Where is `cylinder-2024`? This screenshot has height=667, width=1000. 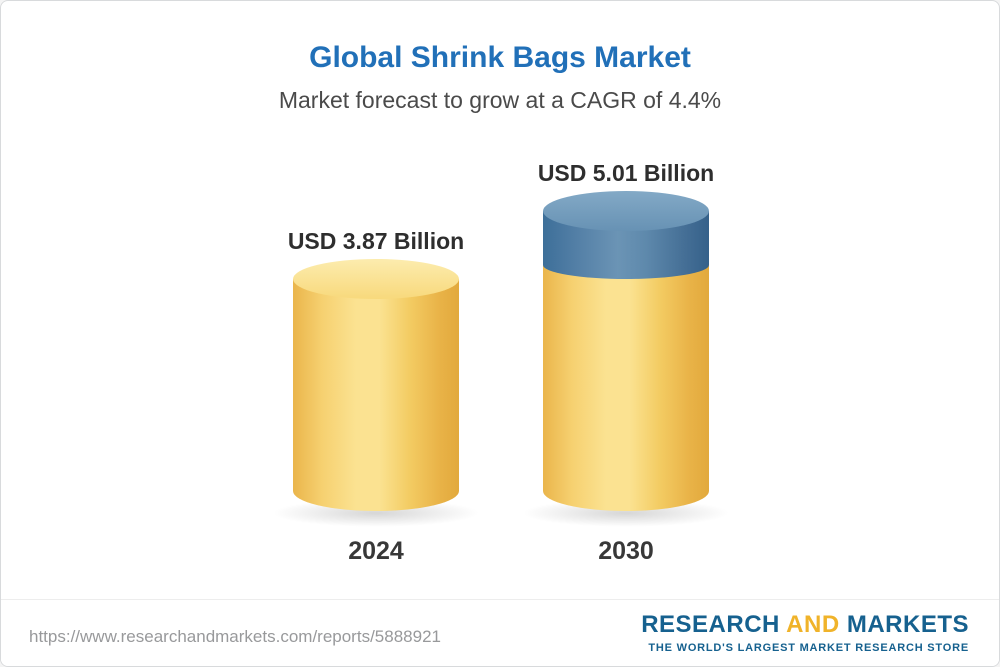
cylinder-2024 is located at coordinates (376, 385).